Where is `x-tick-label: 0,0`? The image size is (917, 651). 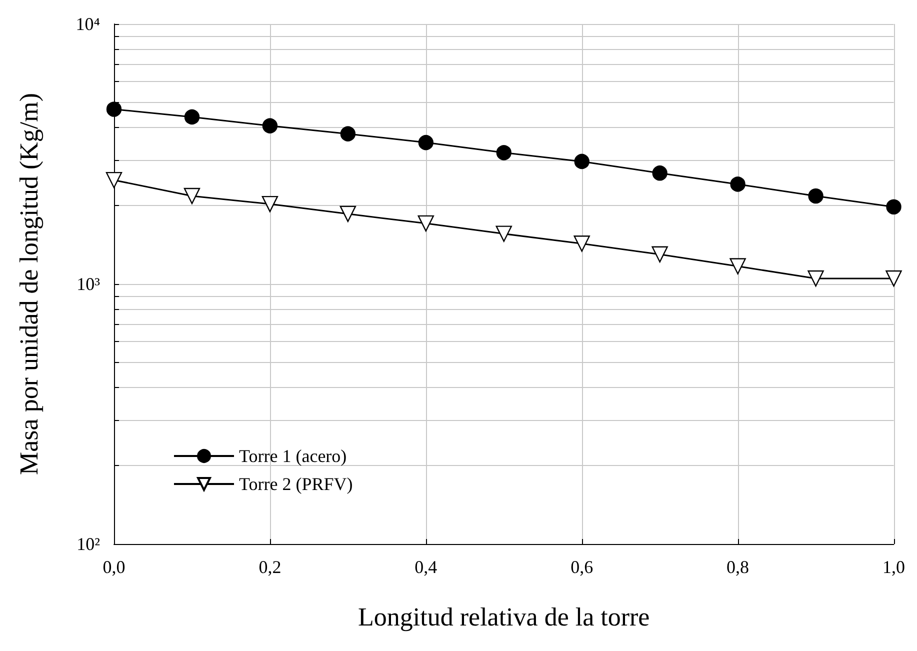
x-tick-label: 0,0 is located at coordinates (114, 567).